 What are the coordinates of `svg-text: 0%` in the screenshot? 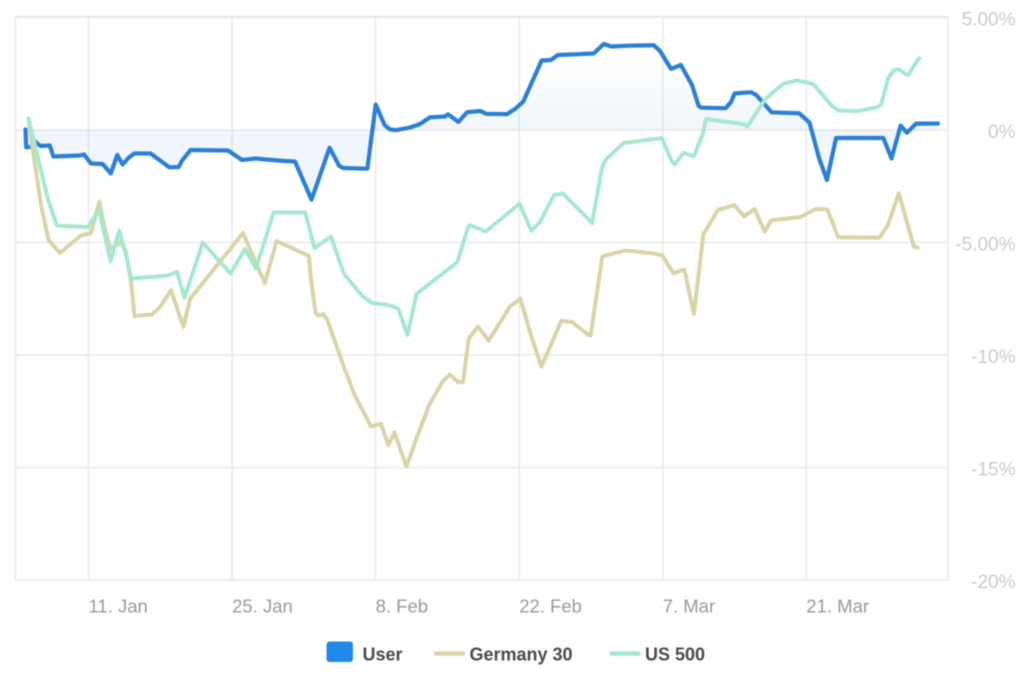 It's located at (1002, 132).